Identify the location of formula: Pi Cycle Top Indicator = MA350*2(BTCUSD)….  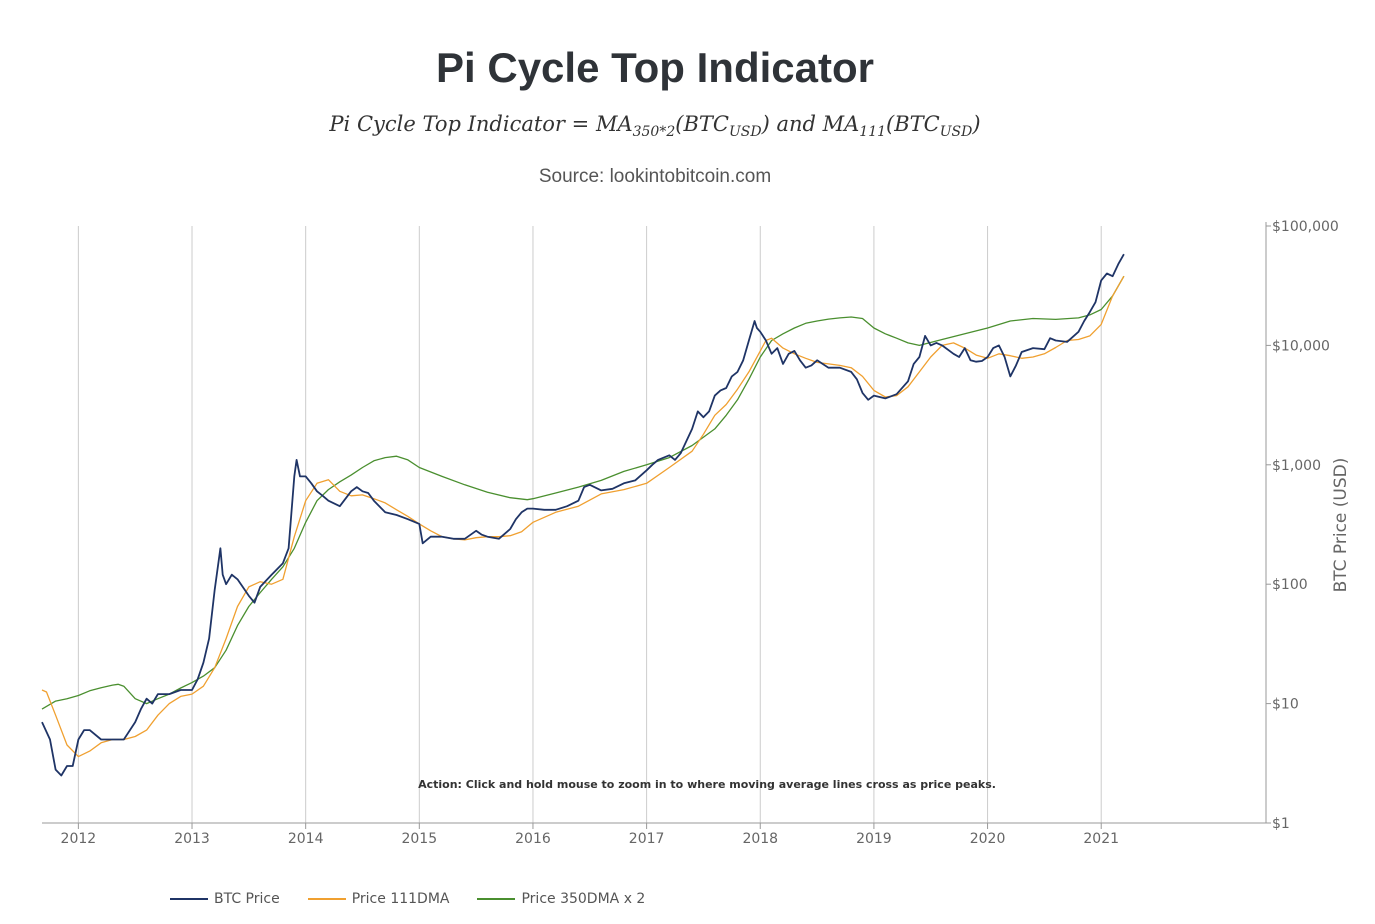
(655, 126).